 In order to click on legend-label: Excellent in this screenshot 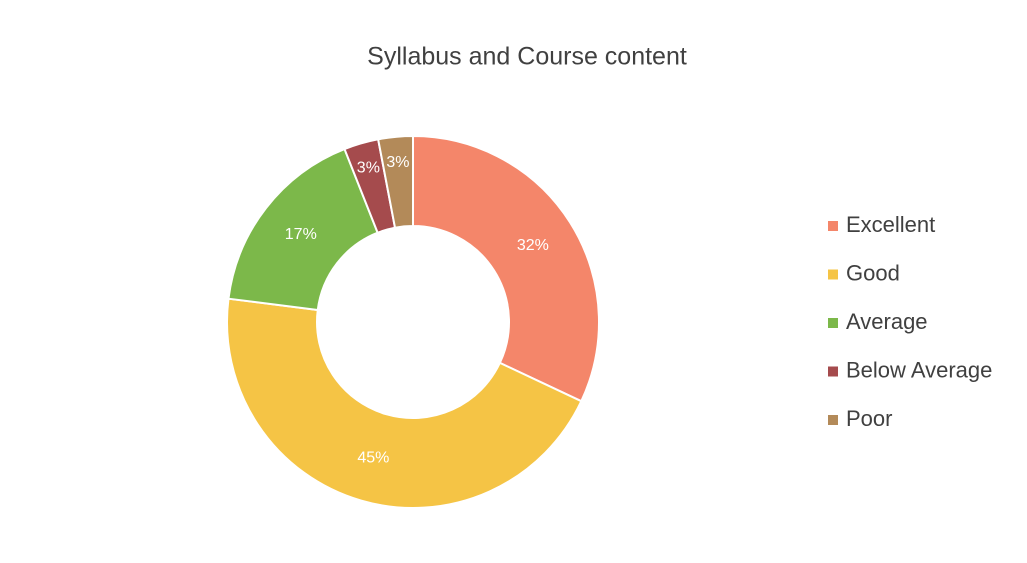, I will do `click(890, 224)`.